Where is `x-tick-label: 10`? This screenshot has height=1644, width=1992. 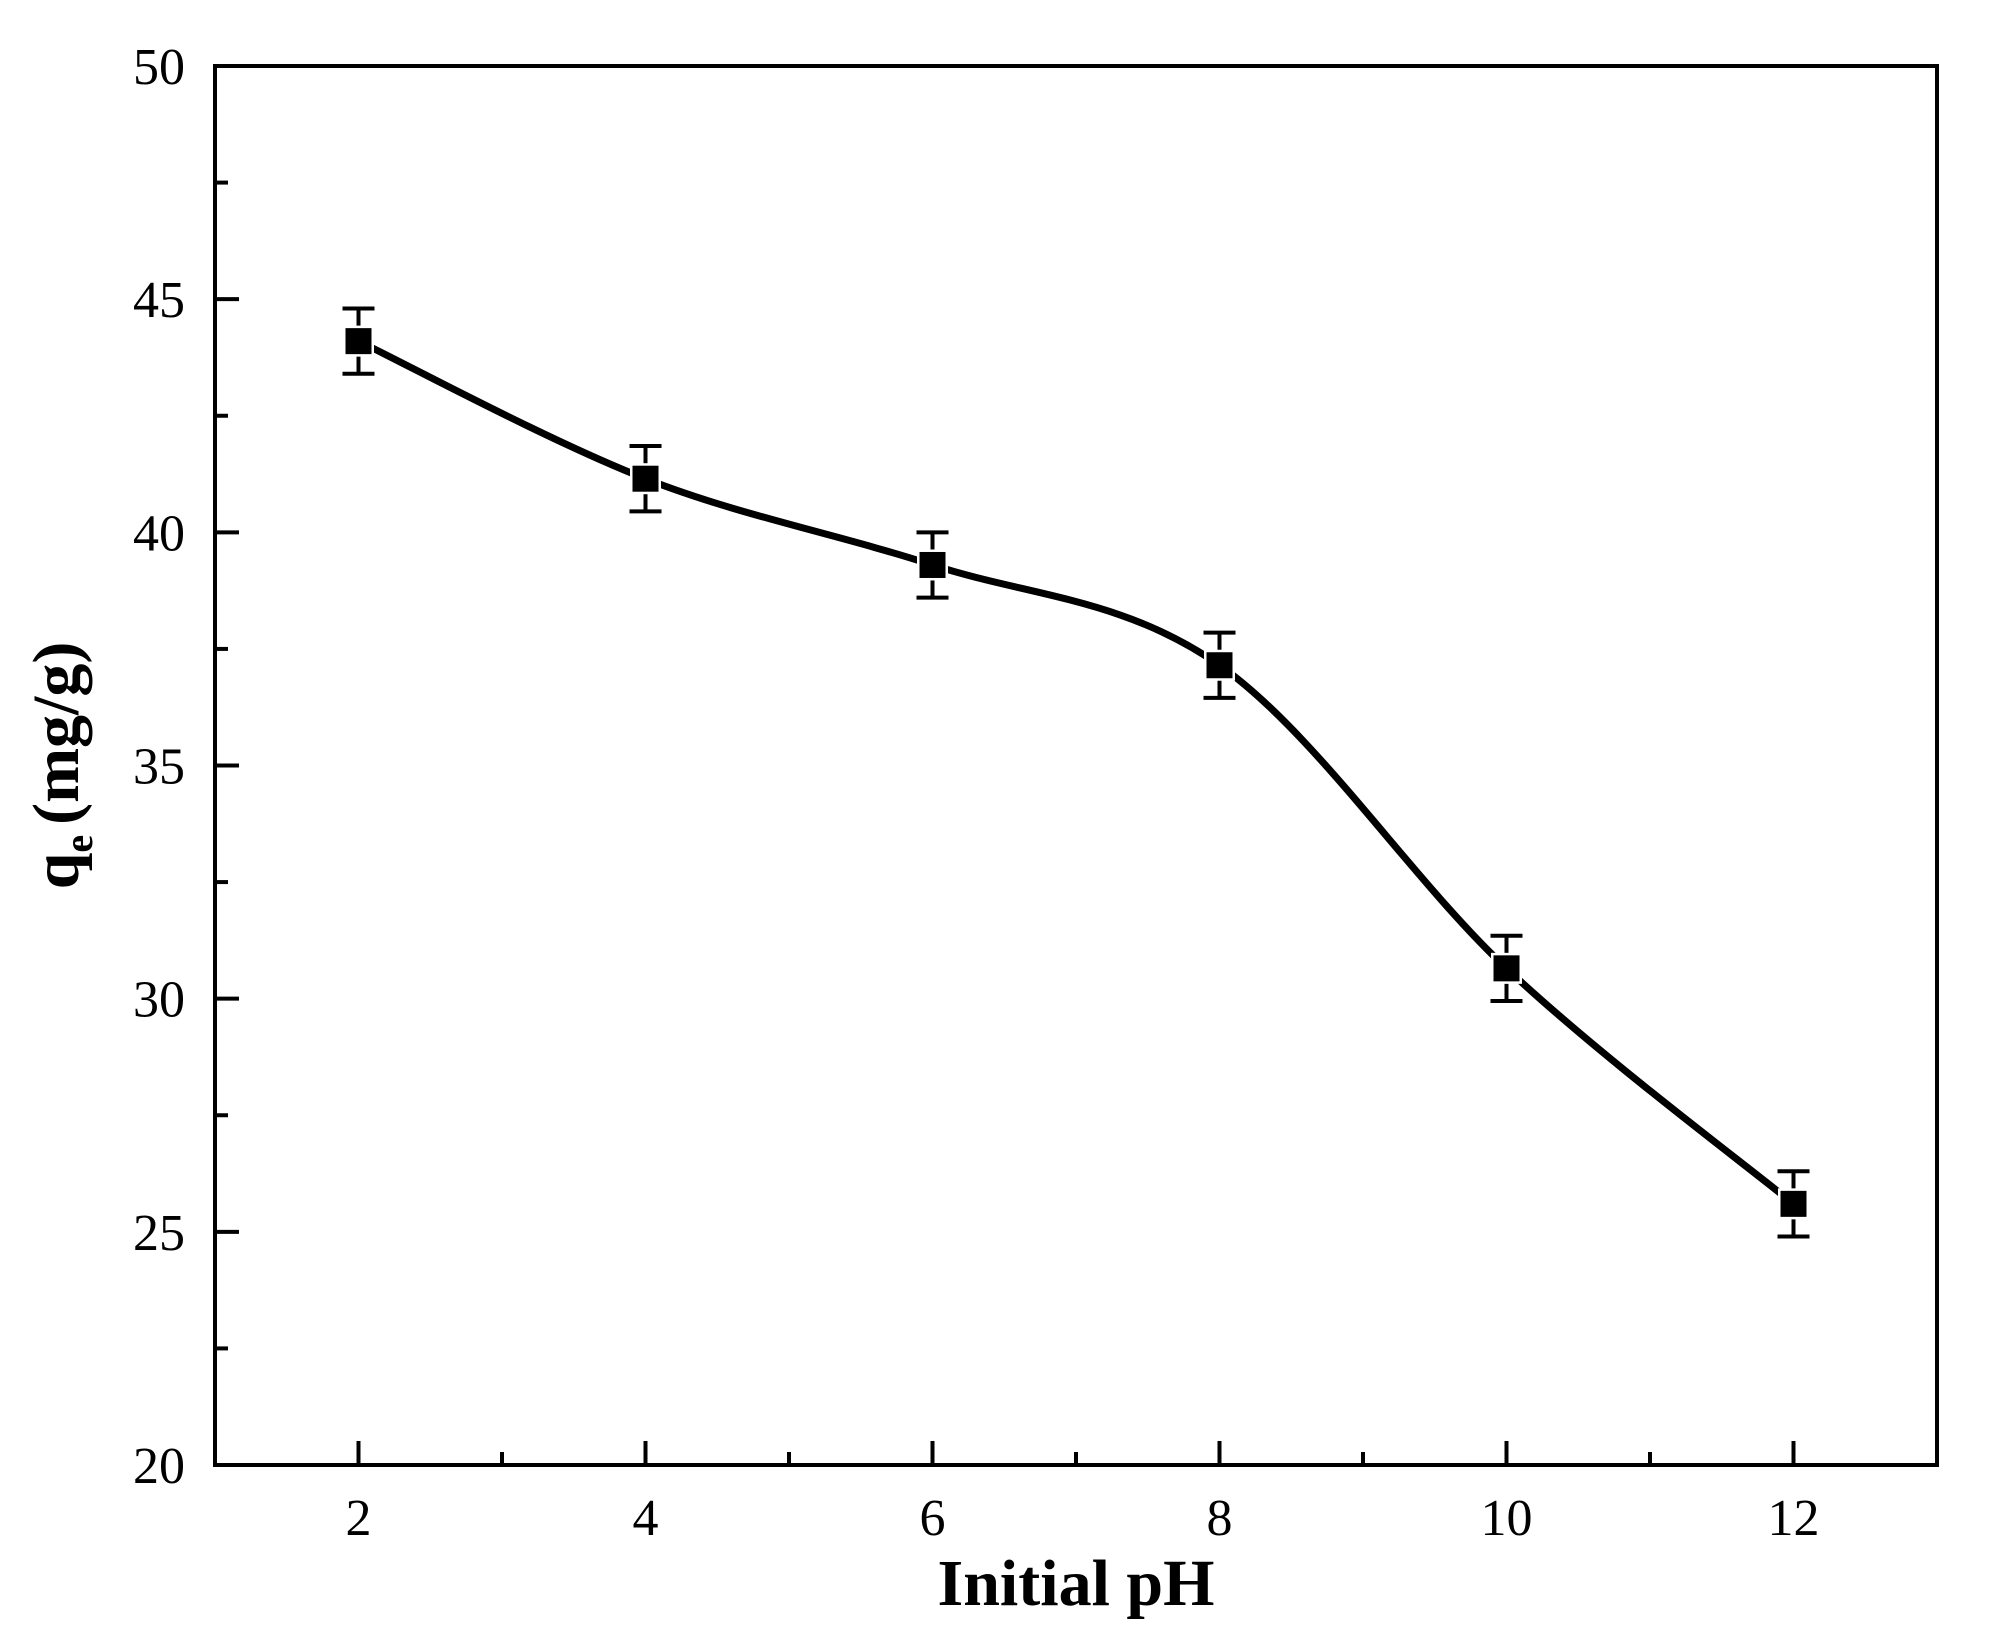
x-tick-label: 10 is located at coordinates (1507, 1518).